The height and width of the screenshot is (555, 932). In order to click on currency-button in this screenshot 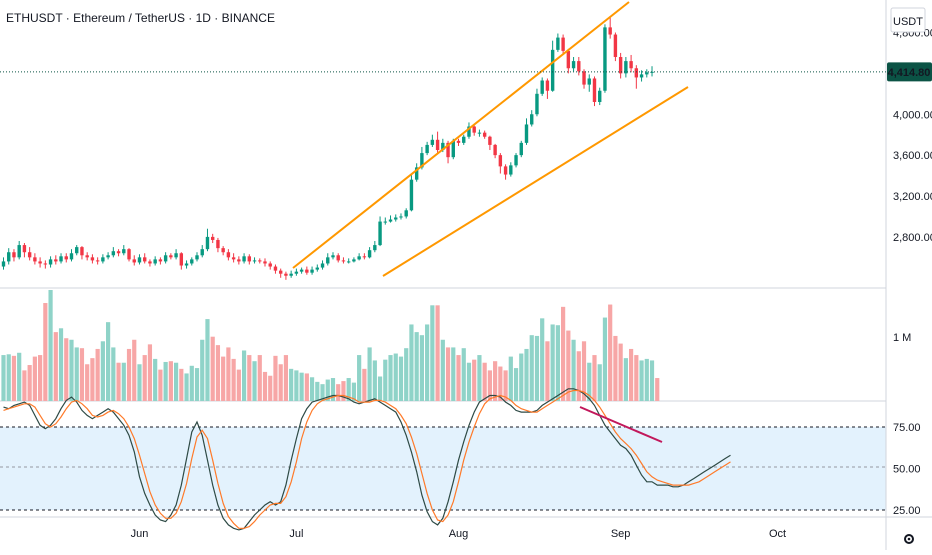, I will do `click(908, 20)`.